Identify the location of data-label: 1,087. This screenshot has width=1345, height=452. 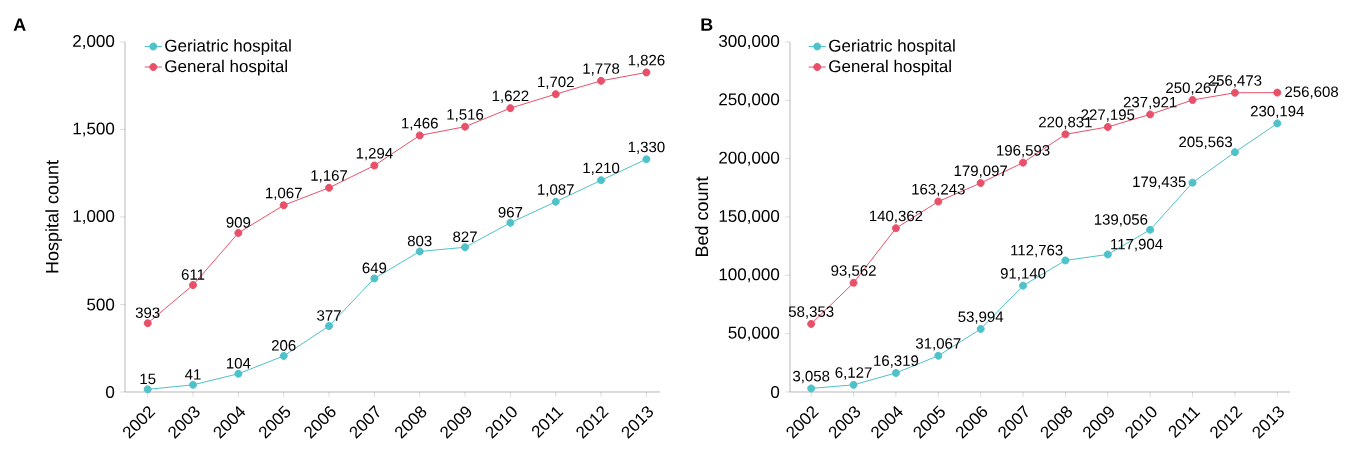
(556, 190).